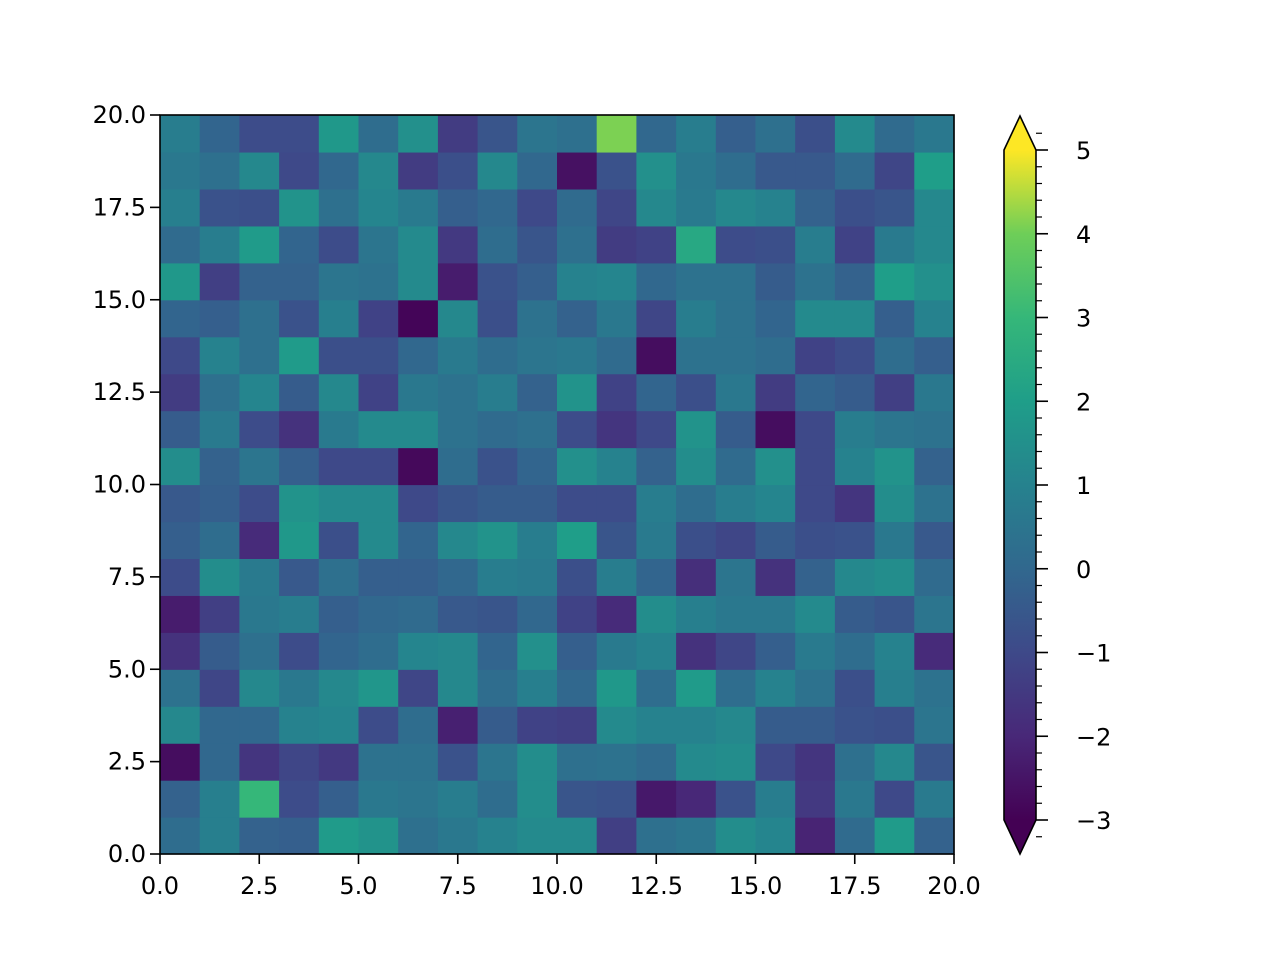 This screenshot has height=965, width=1280. What do you see at coordinates (127, 669) in the screenshot?
I see `y-tick-label: 5.0` at bounding box center [127, 669].